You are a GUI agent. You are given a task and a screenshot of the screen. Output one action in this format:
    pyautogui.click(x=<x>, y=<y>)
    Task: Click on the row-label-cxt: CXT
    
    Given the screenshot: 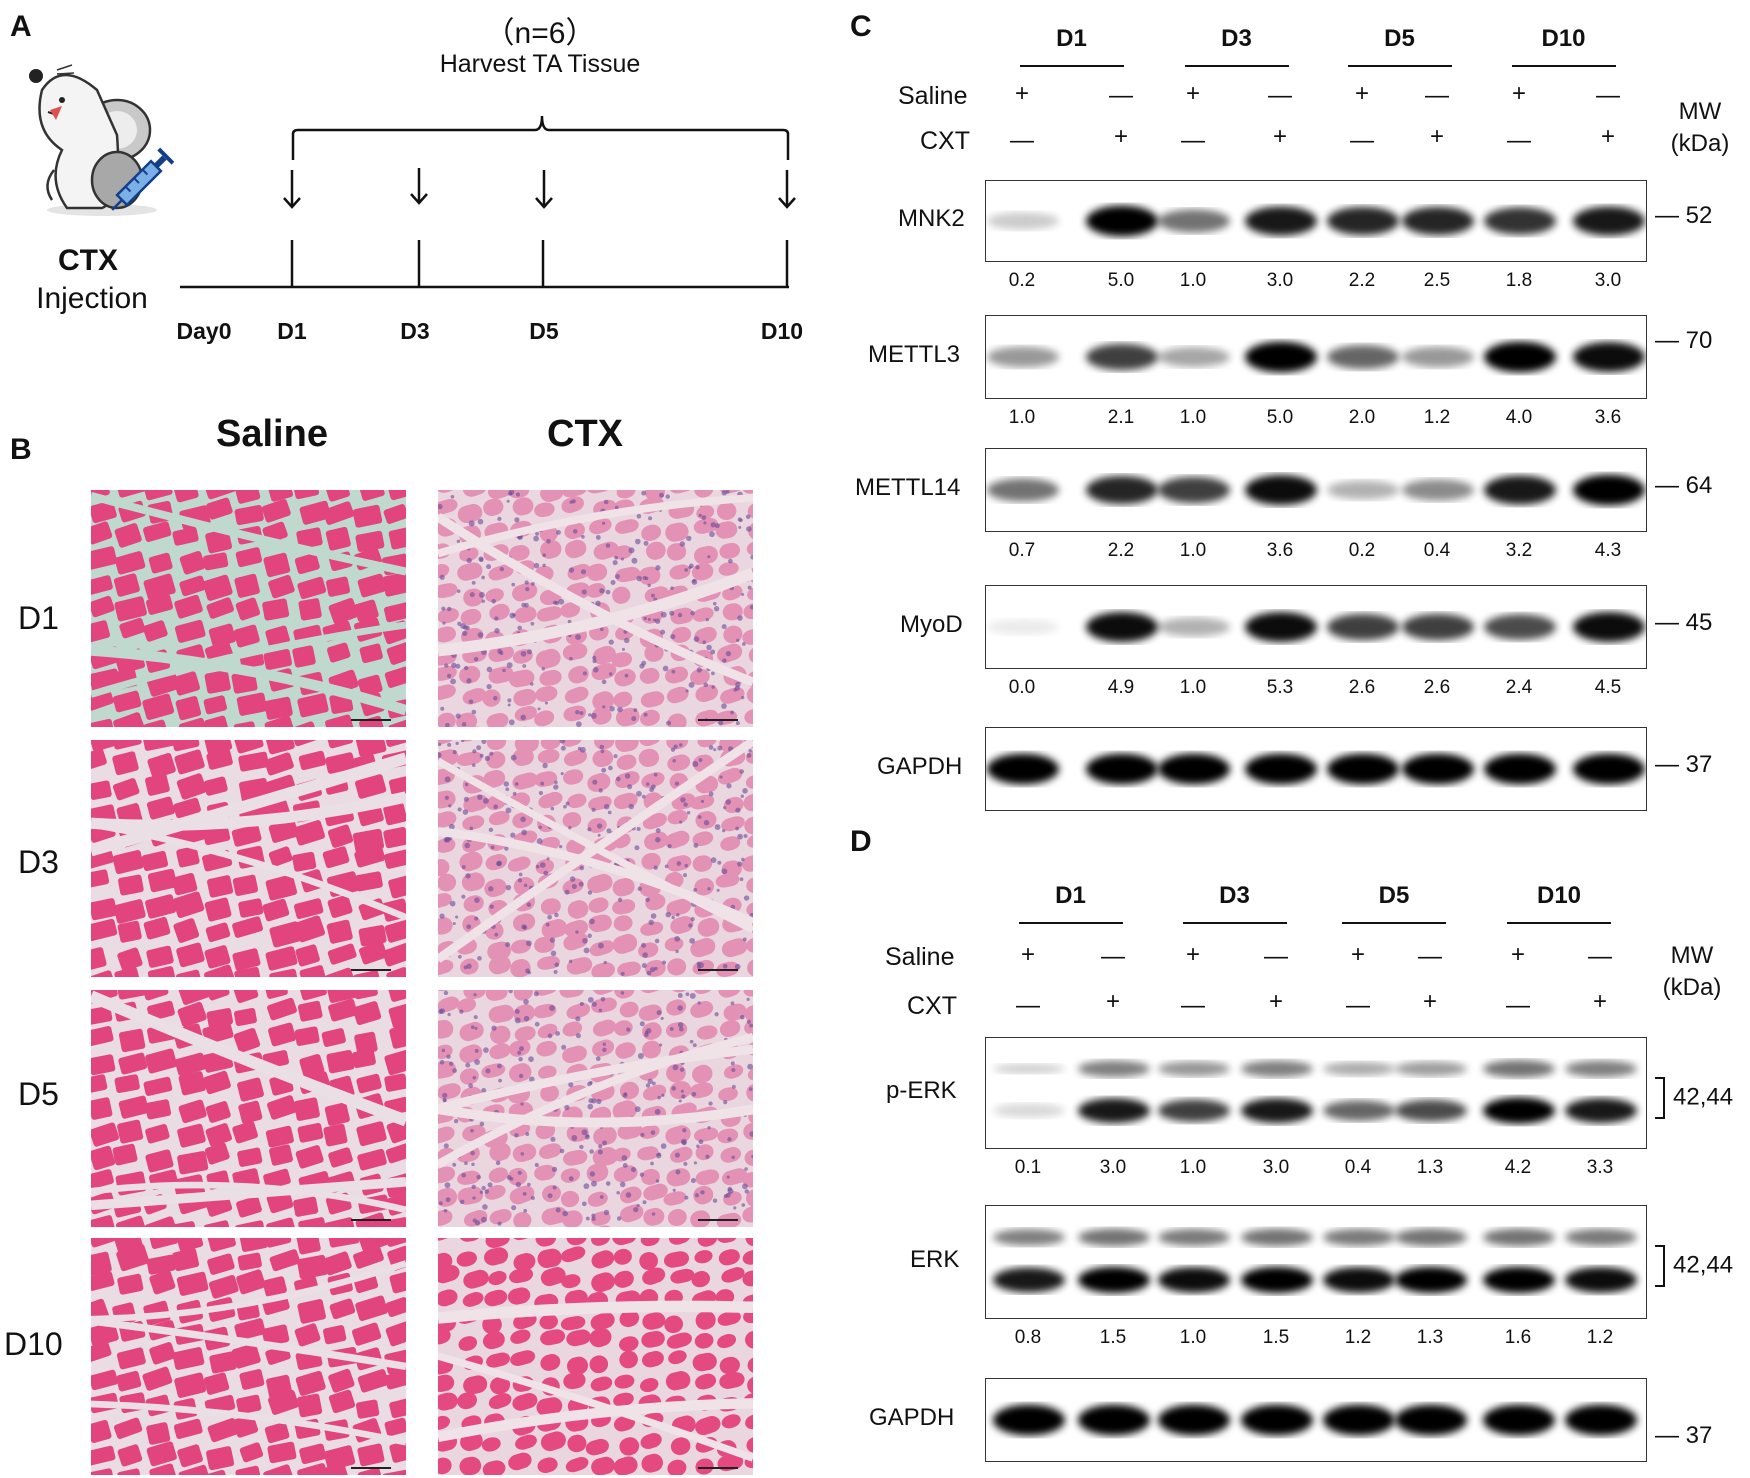 What is the action you would take?
    pyautogui.click(x=945, y=141)
    